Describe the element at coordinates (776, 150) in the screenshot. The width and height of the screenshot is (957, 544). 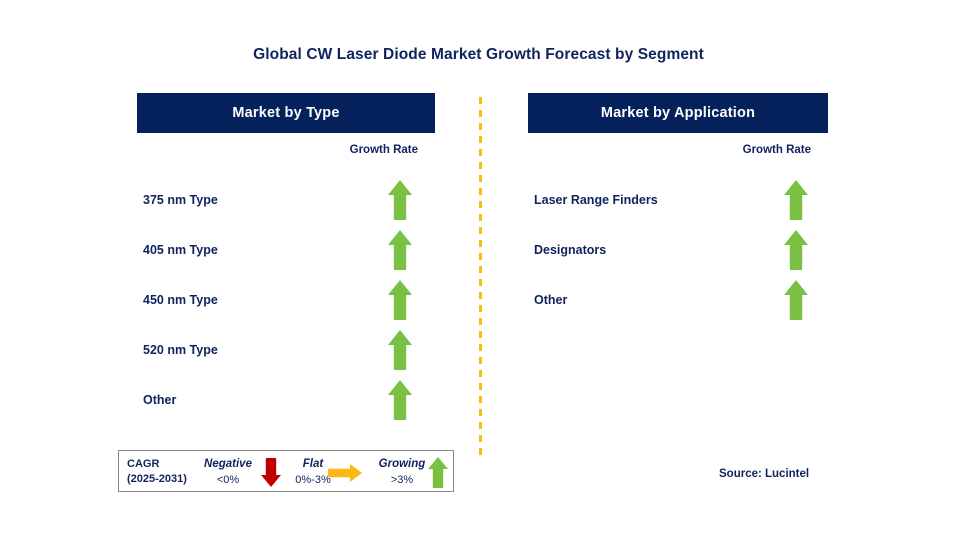
I see `column-header-growth-rate-right: Growth Rate` at that location.